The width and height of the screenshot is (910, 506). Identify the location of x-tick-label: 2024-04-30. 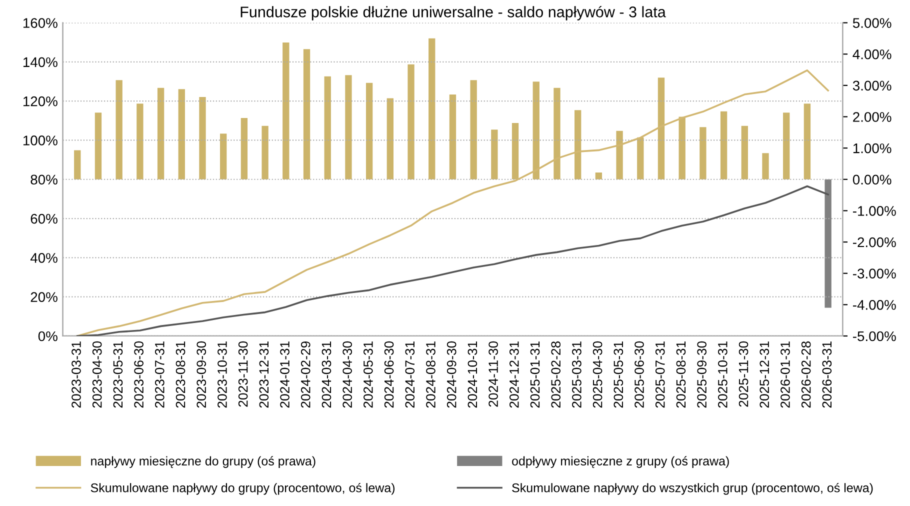
(347, 374).